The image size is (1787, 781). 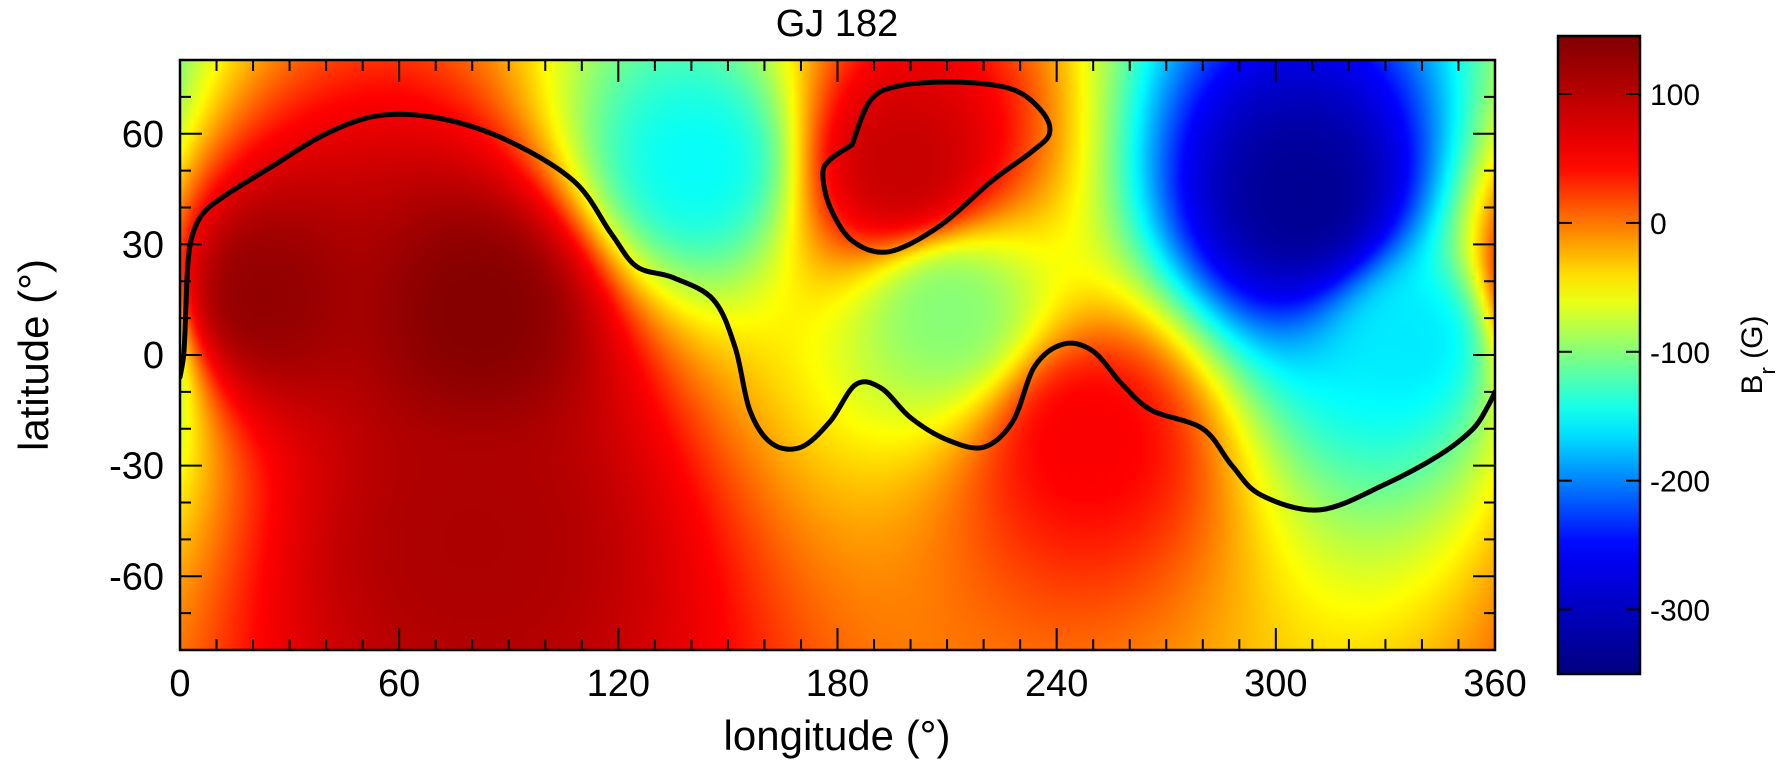 I want to click on colorbar-gradient, so click(x=1599, y=355).